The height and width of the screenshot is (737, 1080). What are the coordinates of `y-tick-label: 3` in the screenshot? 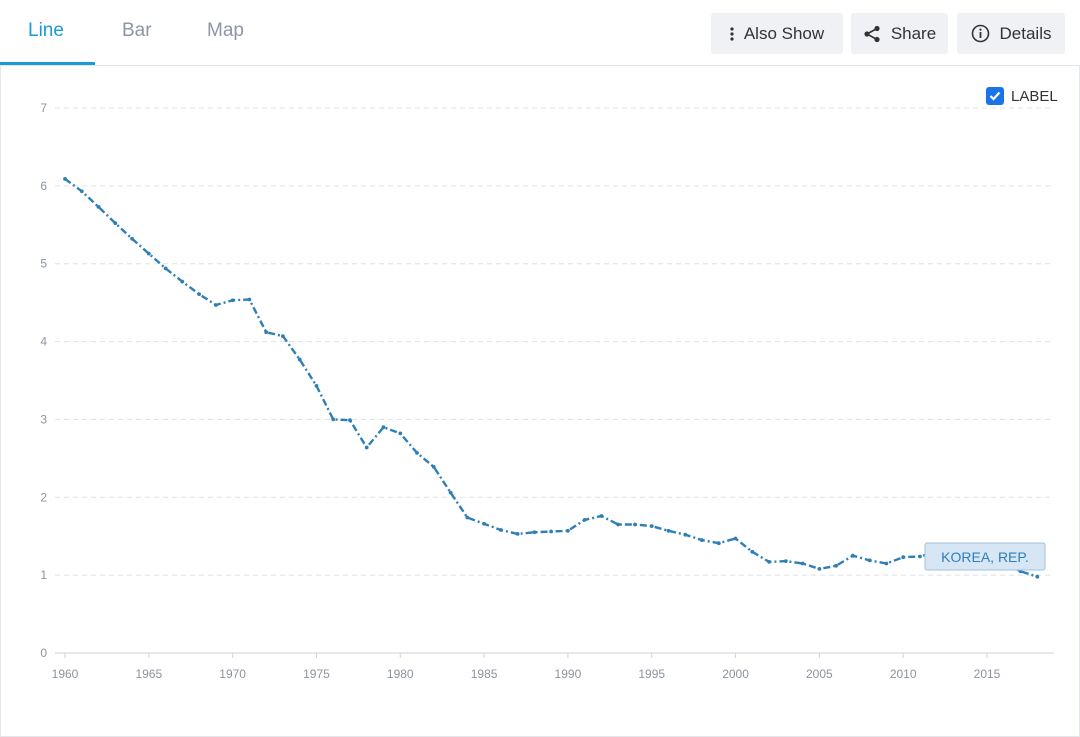 It's located at (43, 419).